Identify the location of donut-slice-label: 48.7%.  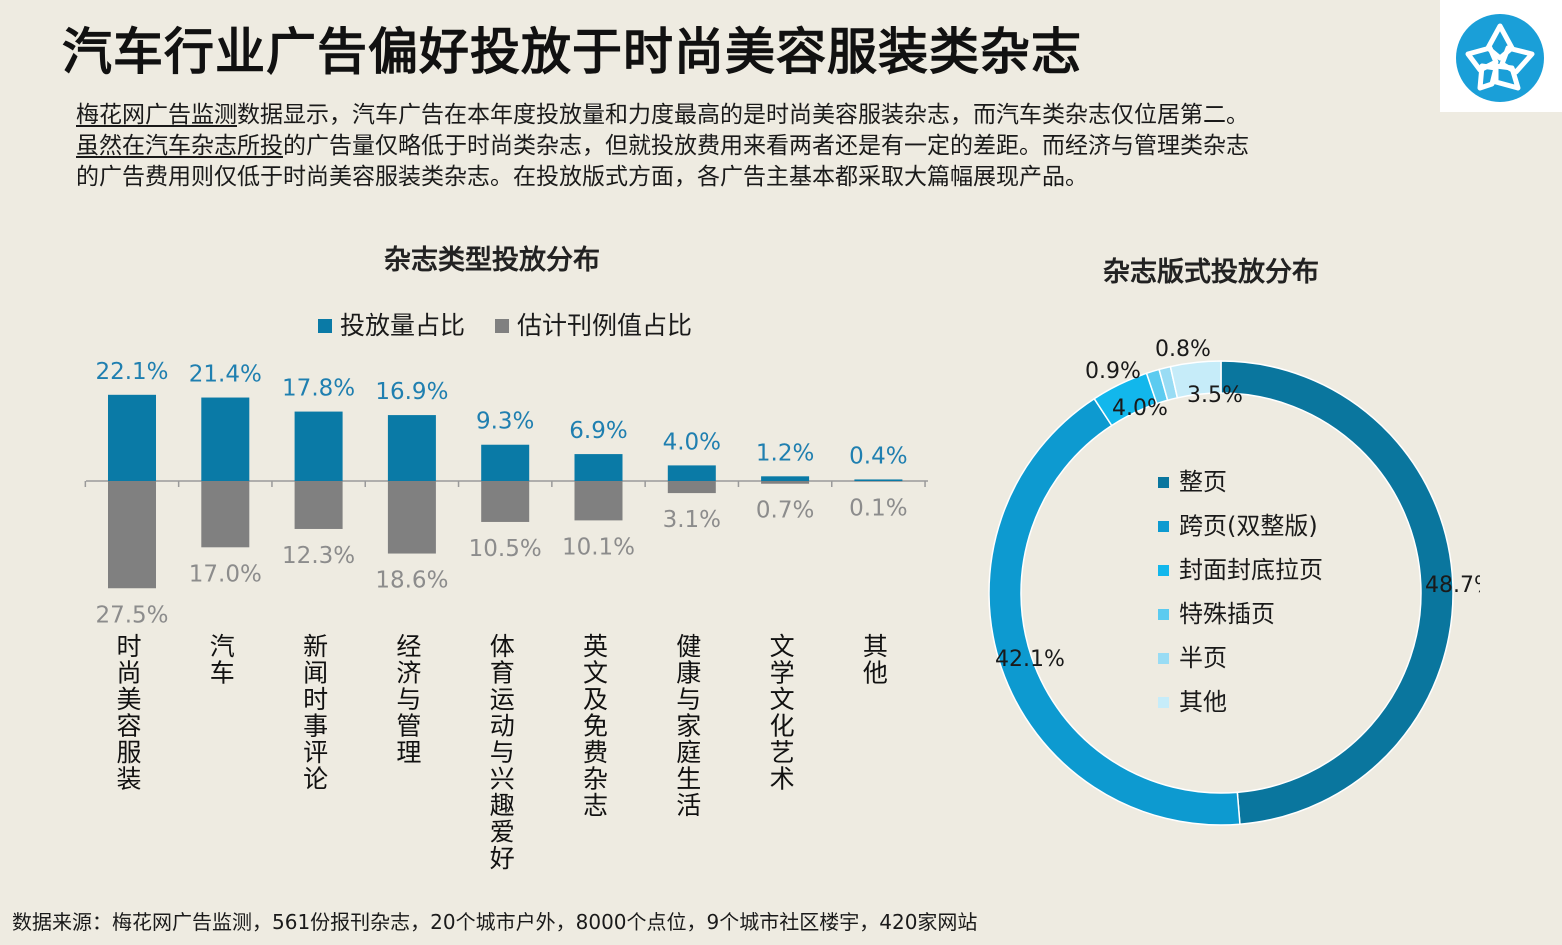
(1452, 585).